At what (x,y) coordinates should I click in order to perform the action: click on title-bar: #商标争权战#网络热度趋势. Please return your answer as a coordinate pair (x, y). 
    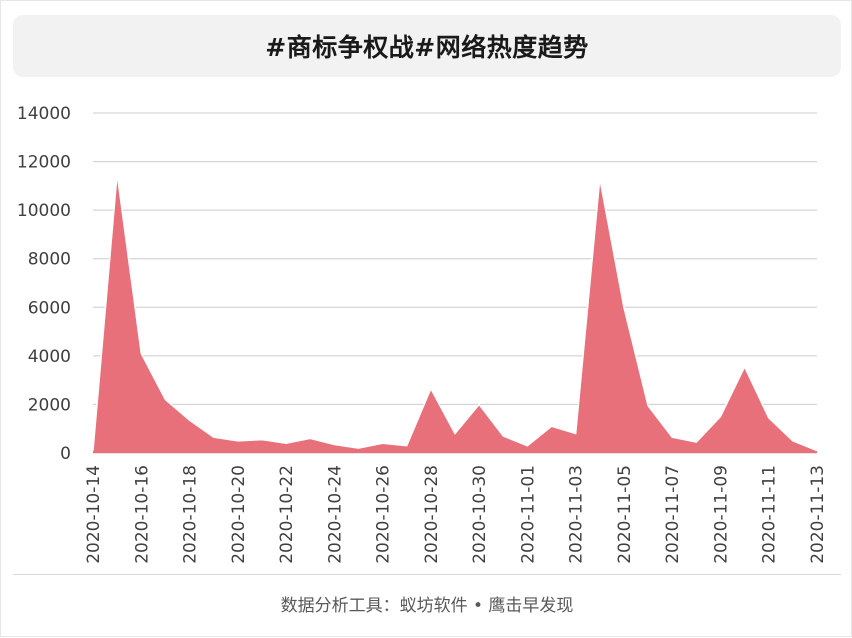
    Looking at the image, I should click on (427, 46).